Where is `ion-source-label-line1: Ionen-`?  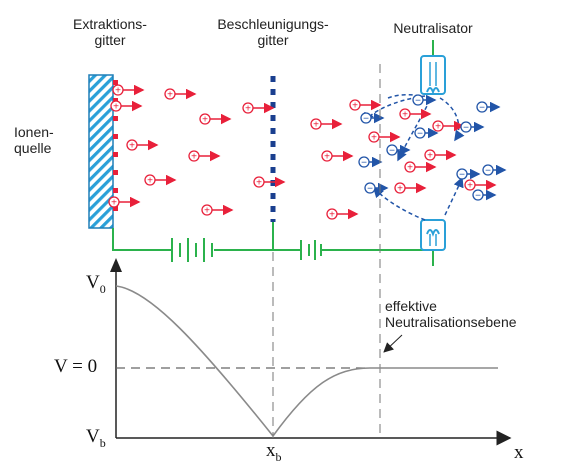 ion-source-label-line1: Ionen- is located at coordinates (34, 132).